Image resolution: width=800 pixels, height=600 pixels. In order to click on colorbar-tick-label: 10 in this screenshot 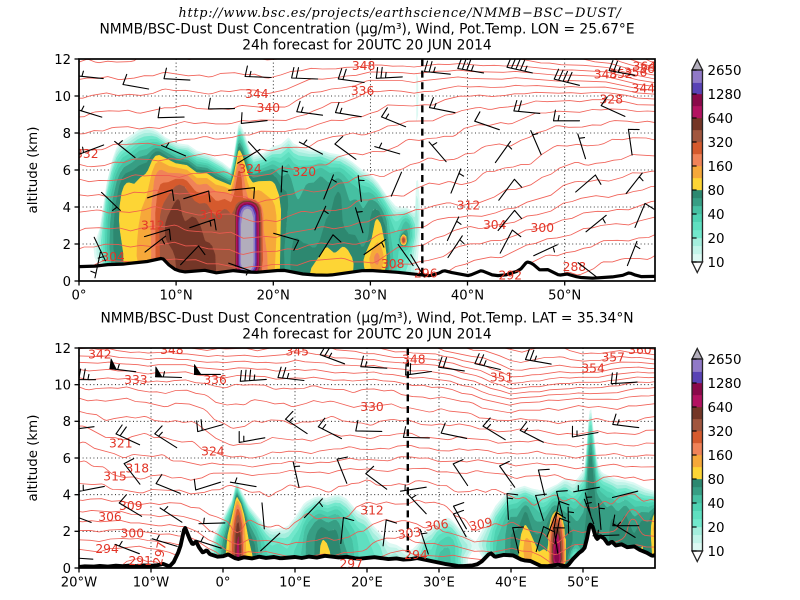, I will do `click(716, 552)`.